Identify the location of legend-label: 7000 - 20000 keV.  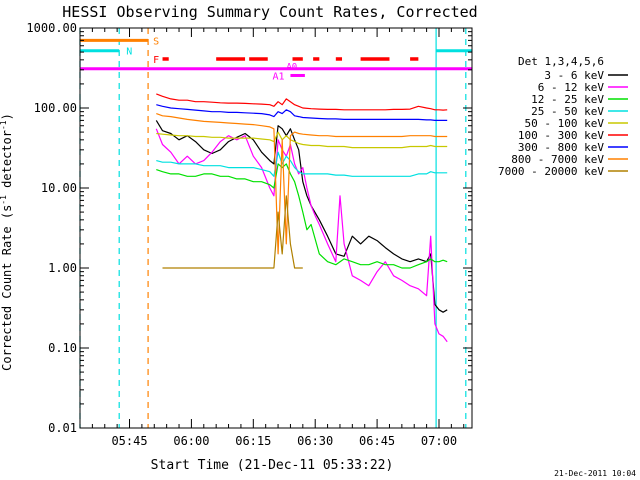
(551, 171).